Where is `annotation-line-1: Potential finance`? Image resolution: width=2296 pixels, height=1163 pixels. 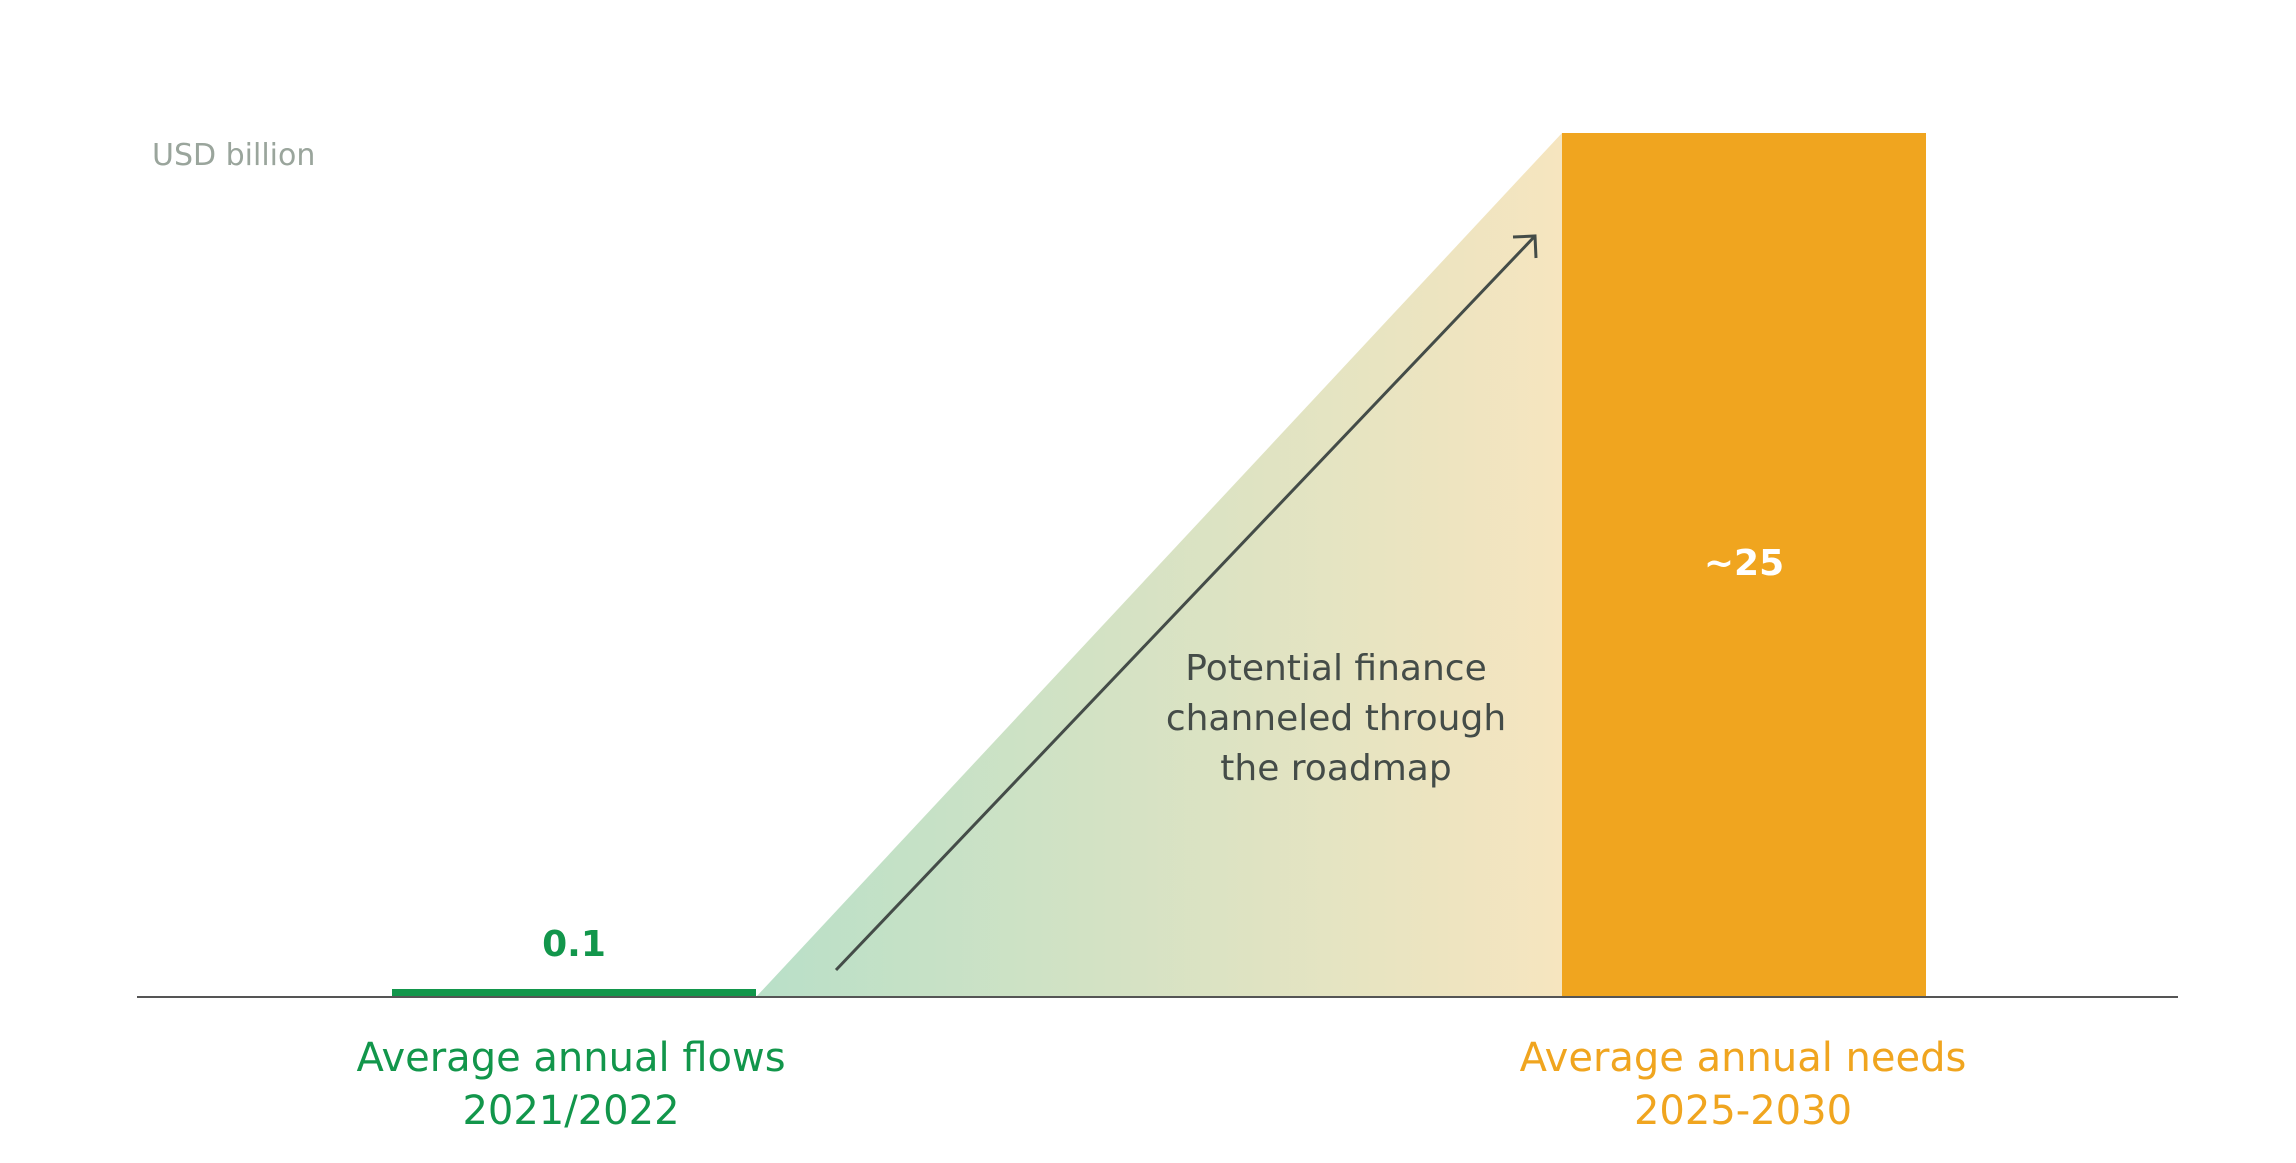 annotation-line-1: Potential finance is located at coordinates (1335, 668).